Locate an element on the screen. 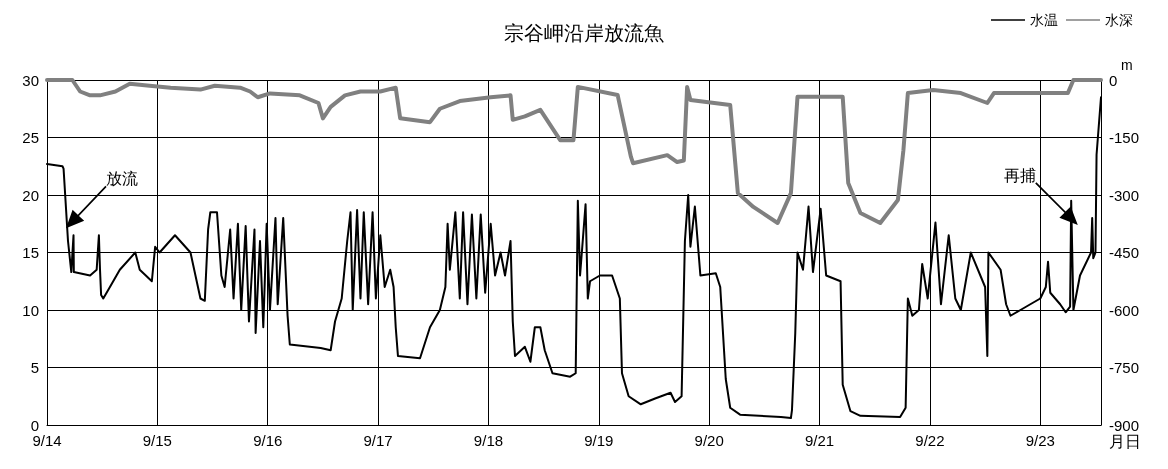 This screenshot has width=1168, height=469. x-tick-label: 9/19 is located at coordinates (599, 440).